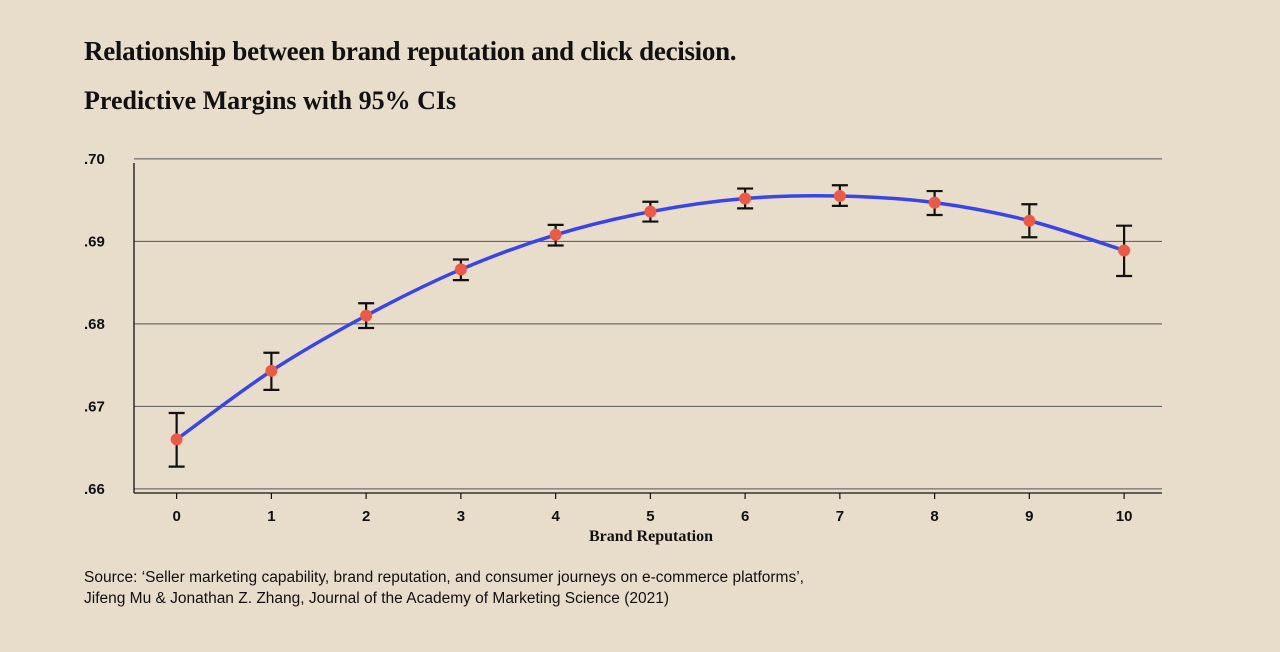  Describe the element at coordinates (745, 516) in the screenshot. I see `x-tick-label: 6` at that location.